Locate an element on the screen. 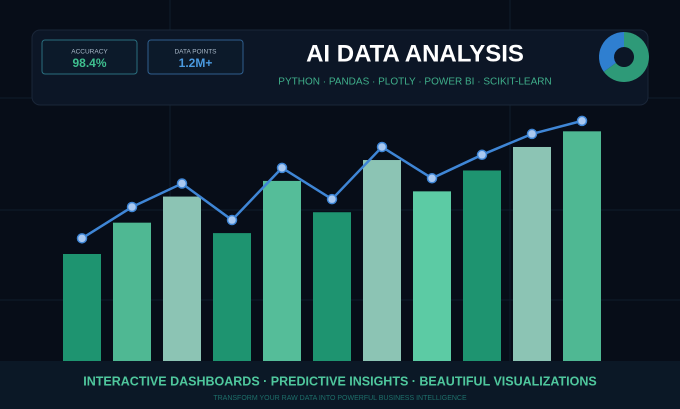 The width and height of the screenshot is (680, 409). stat-value: 98.4% is located at coordinates (89, 63).